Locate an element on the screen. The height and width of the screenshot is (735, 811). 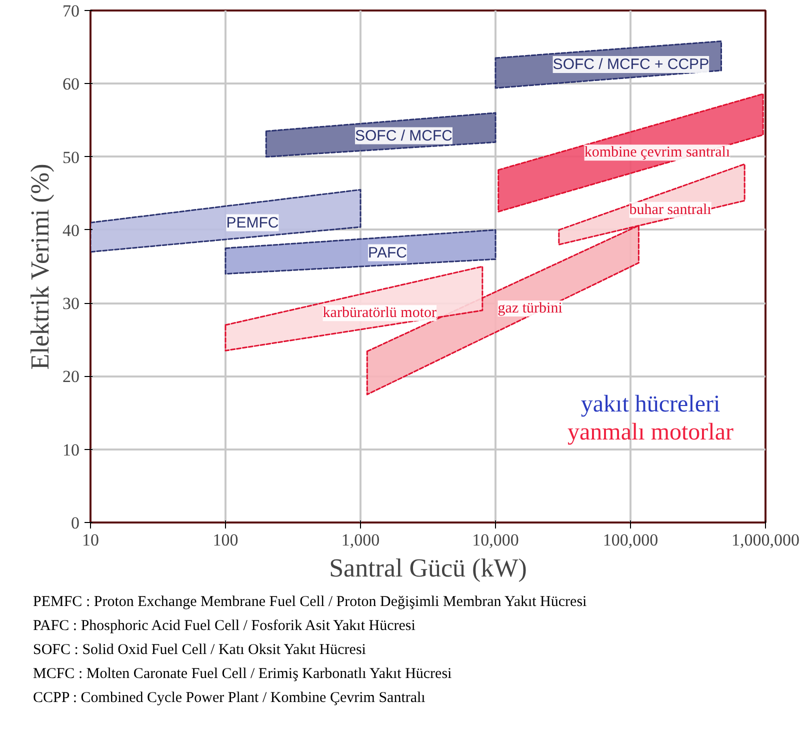
series-label: kombine çevrim santralı is located at coordinates (657, 152).